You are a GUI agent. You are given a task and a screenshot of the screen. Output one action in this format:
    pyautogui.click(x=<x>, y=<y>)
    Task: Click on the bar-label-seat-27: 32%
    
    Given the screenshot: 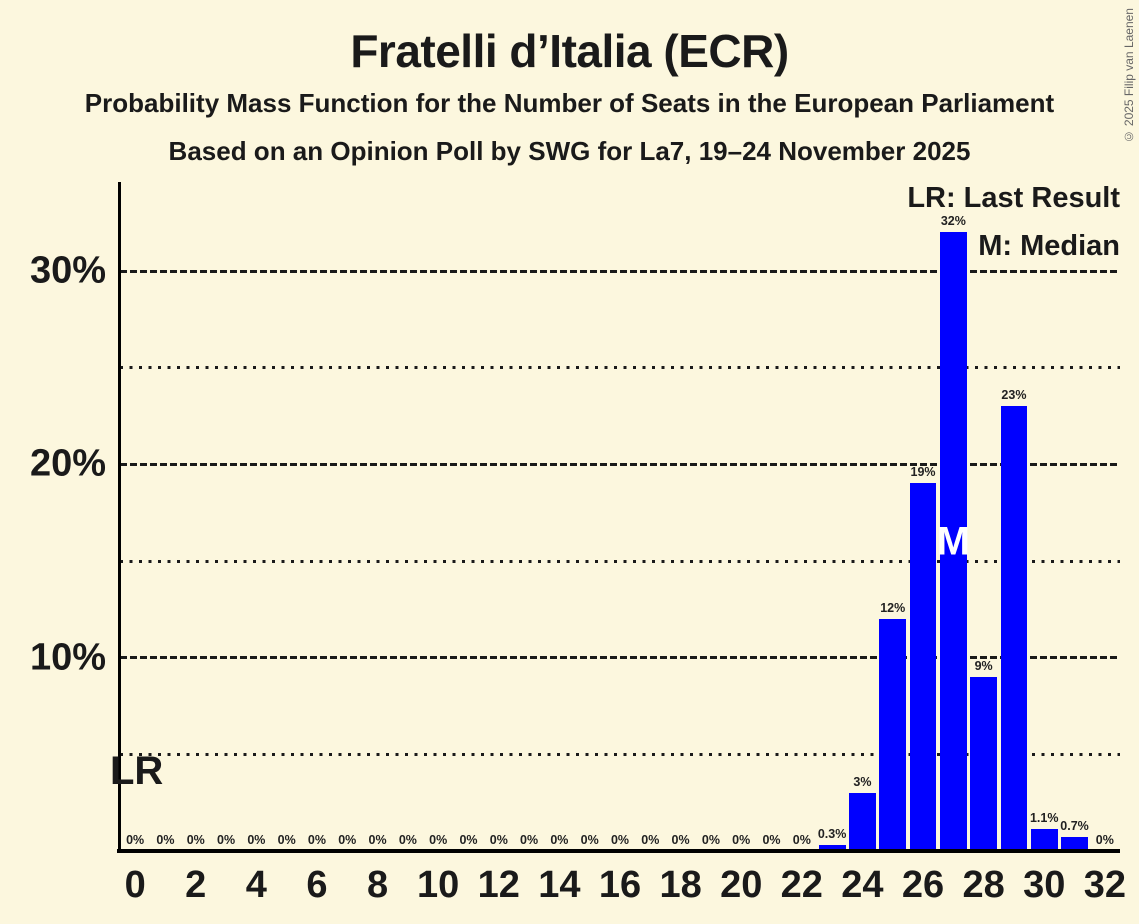 What is the action you would take?
    pyautogui.click(x=953, y=220)
    